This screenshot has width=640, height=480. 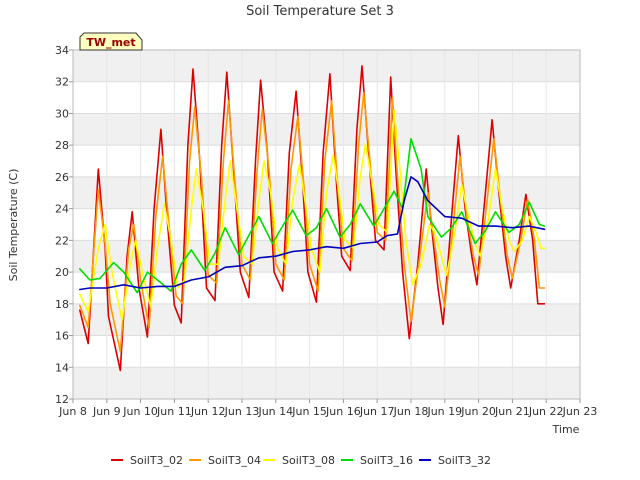 I want to click on legend-label: SoilT3_02, so click(x=156, y=460).